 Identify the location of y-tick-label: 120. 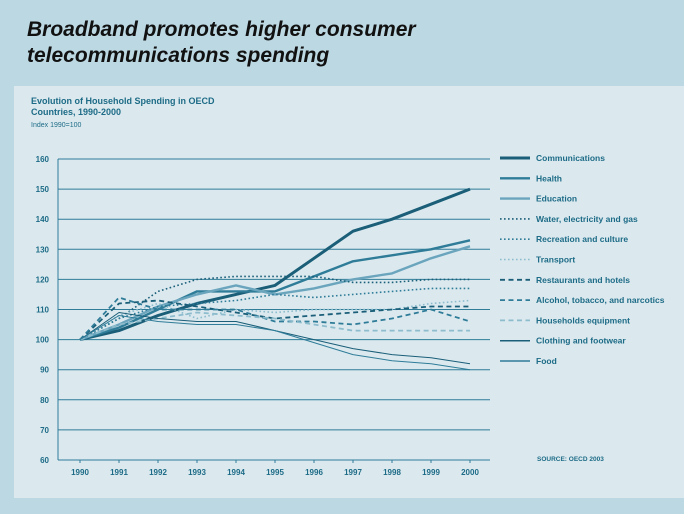
(43, 279).